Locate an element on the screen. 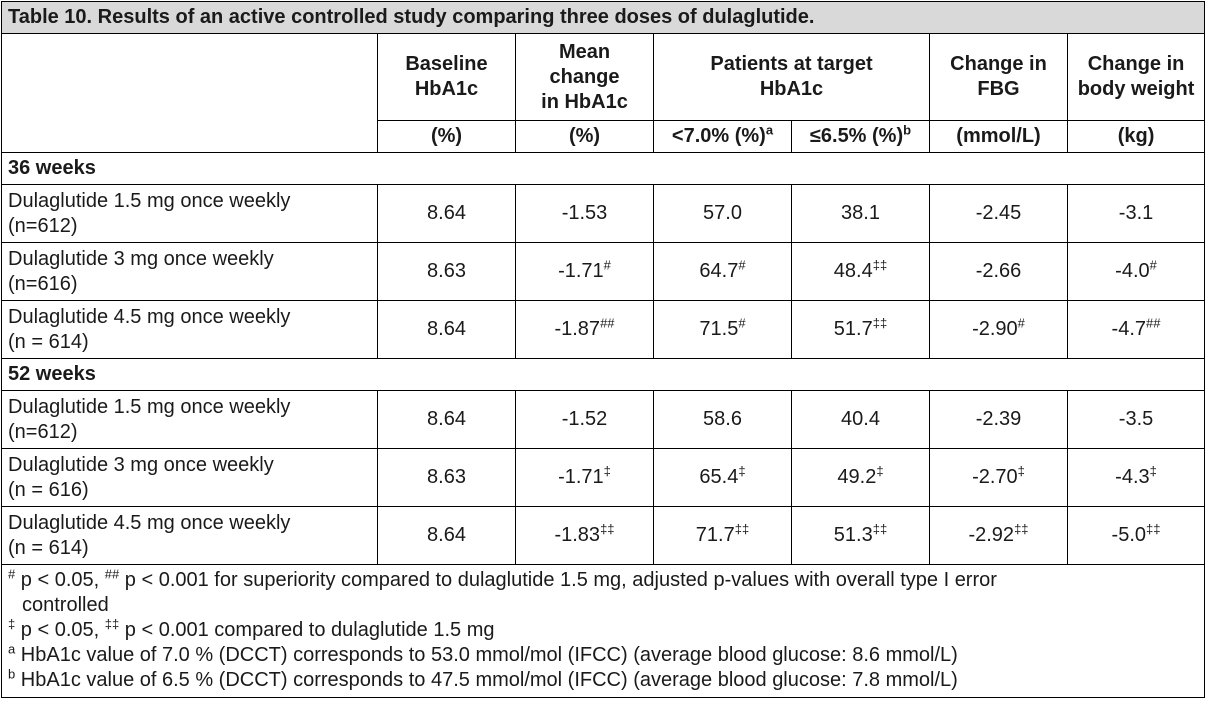 Image resolution: width=1205 pixels, height=715 pixels. unit-target-le65-sup: b is located at coordinates (907, 130).